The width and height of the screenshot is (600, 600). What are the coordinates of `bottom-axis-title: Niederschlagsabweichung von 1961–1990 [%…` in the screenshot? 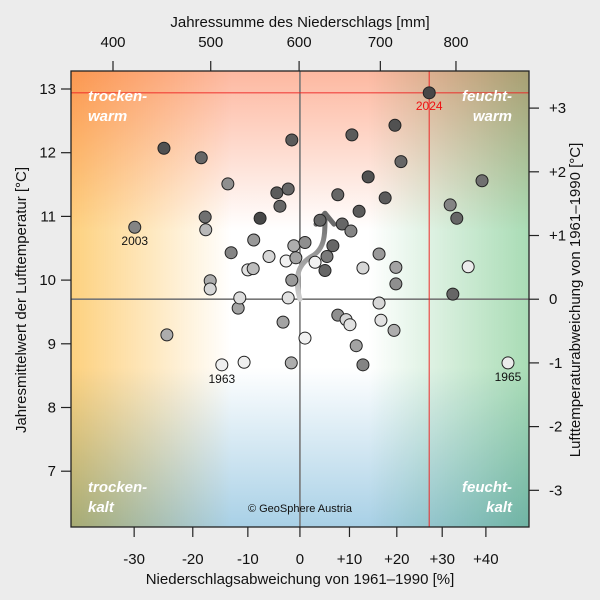 It's located at (300, 579).